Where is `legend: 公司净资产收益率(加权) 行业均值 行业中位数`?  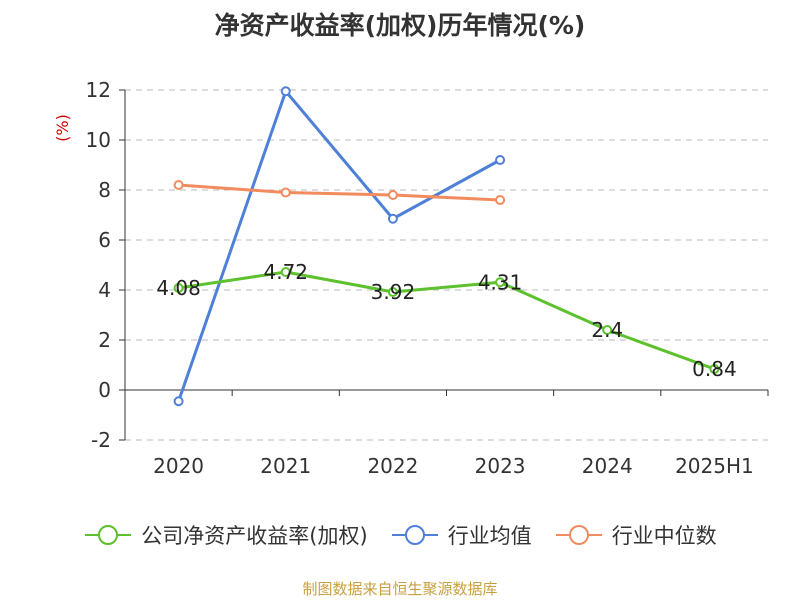
legend: 公司净资产收益率(加权) 行业均值 行业中位数 is located at coordinates (400, 535).